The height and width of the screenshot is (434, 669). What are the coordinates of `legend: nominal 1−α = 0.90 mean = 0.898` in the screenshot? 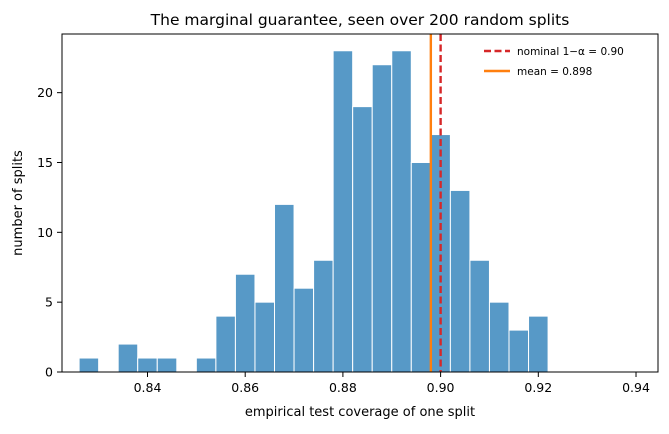 It's located at (564, 62).